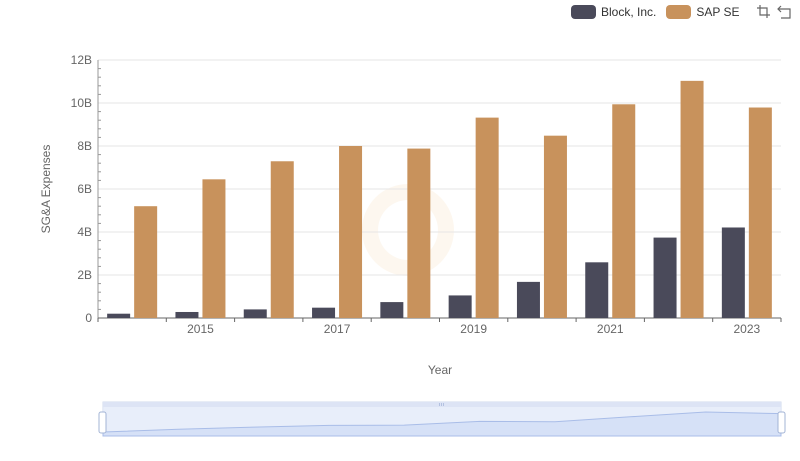 This screenshot has width=800, height=461. What do you see at coordinates (46, 189) in the screenshot?
I see `y-axis-label: SG&A Expenses` at bounding box center [46, 189].